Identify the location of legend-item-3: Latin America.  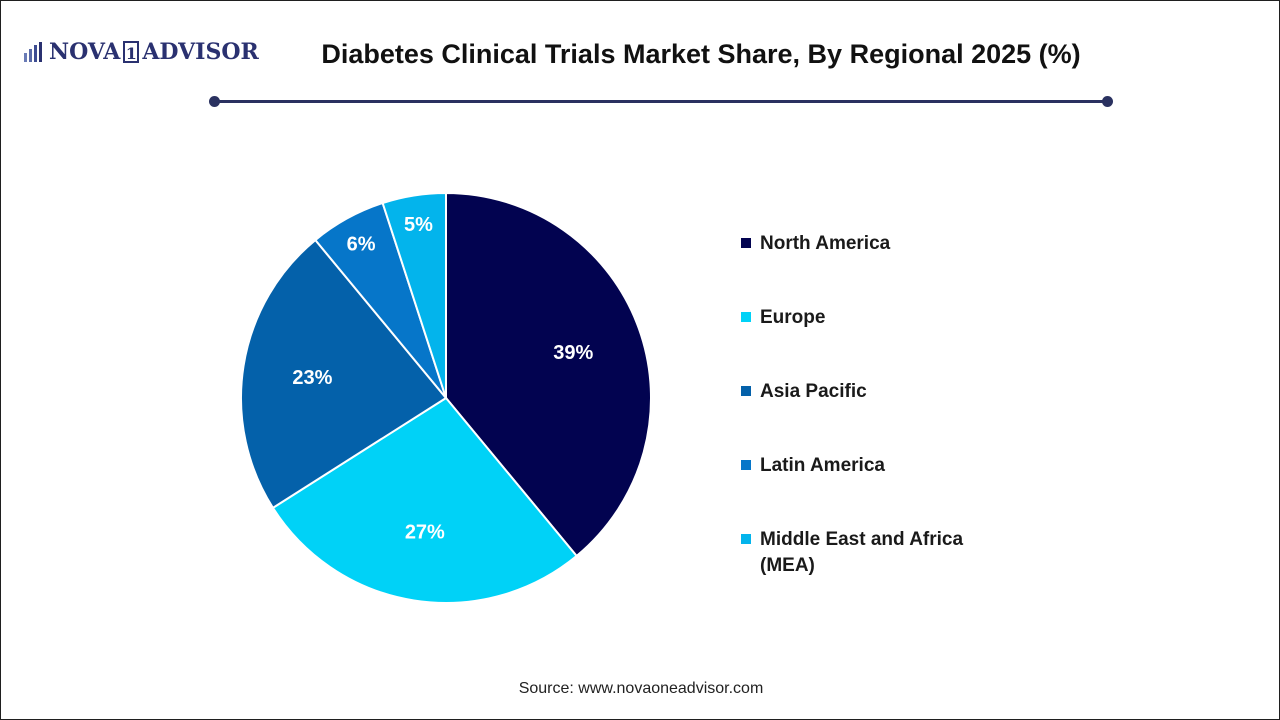
(891, 466).